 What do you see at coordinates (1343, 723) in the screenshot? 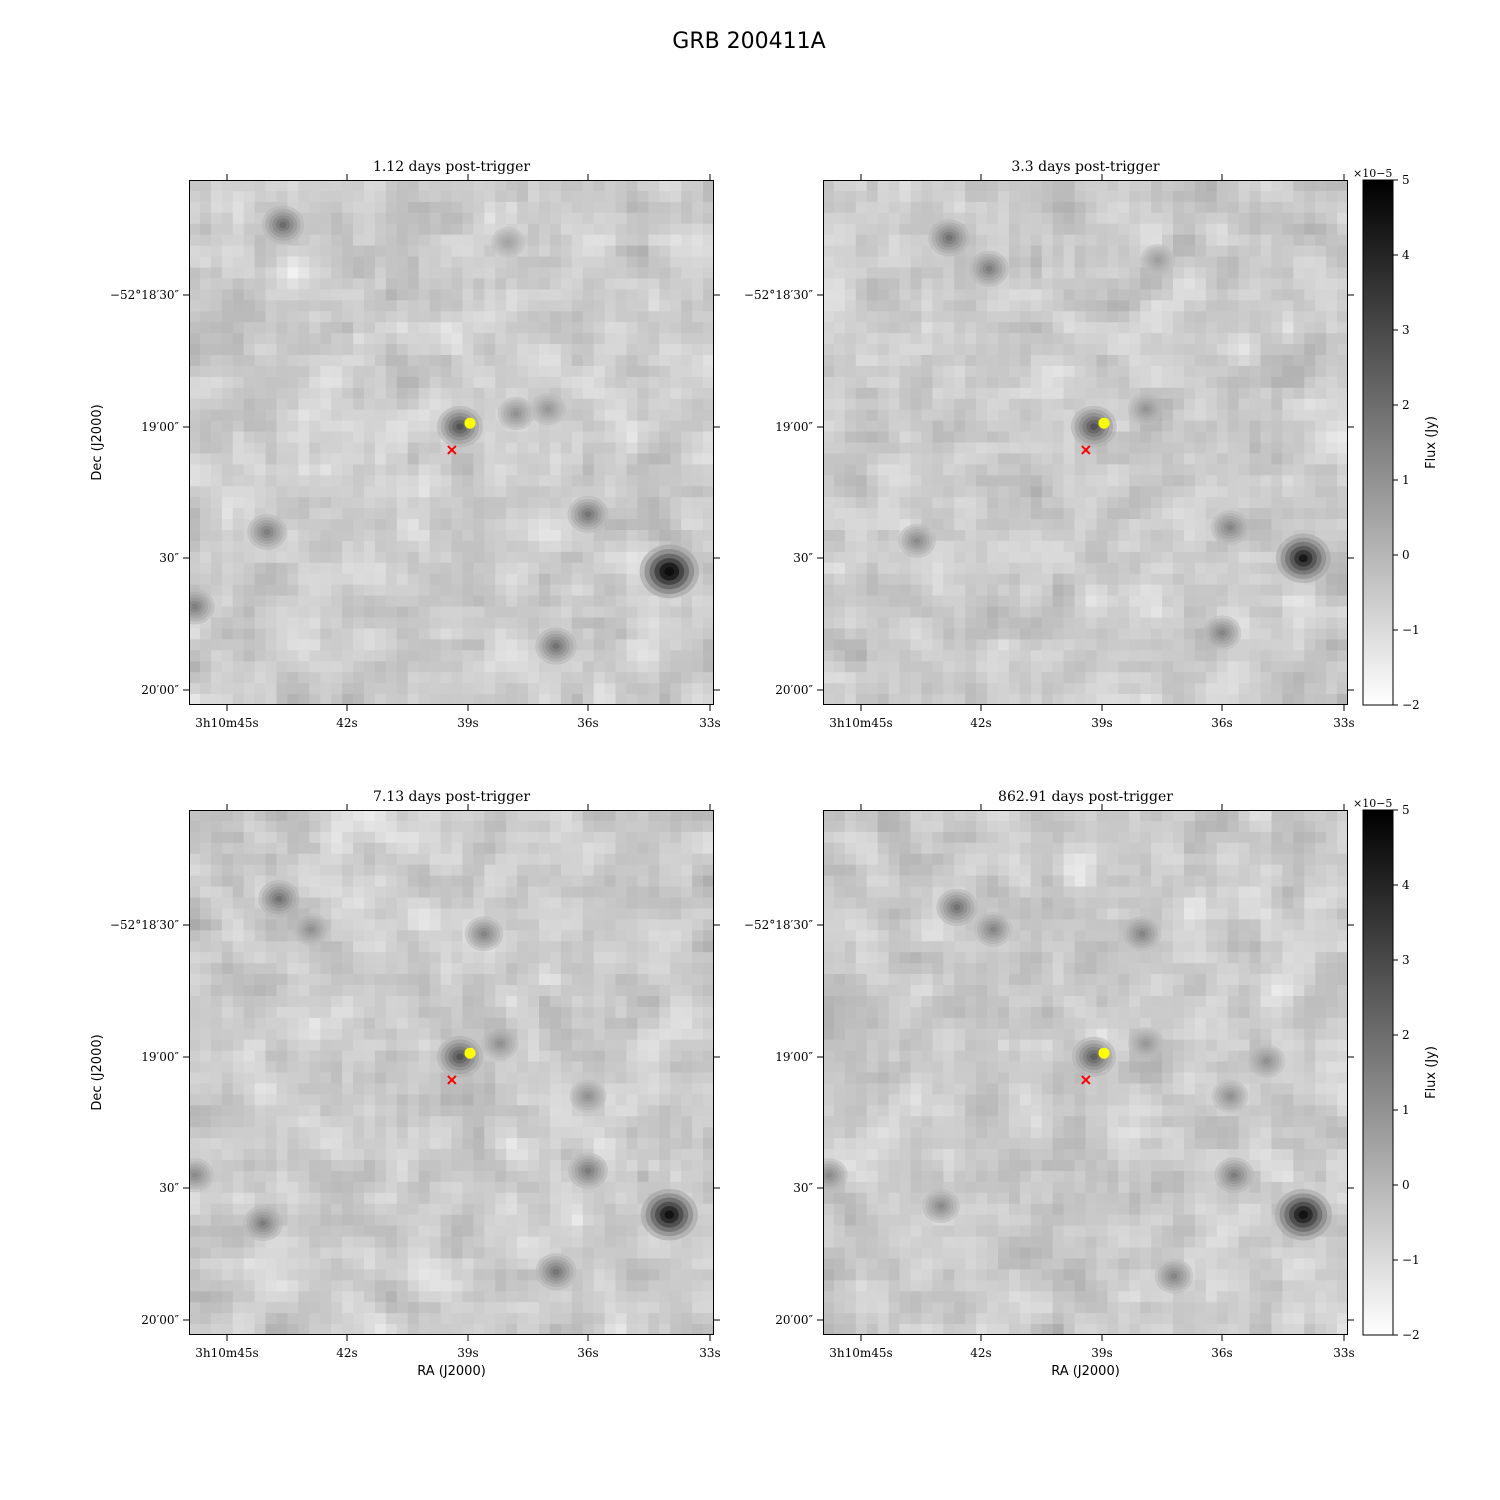
I see `ra-tick-label: 33s` at bounding box center [1343, 723].